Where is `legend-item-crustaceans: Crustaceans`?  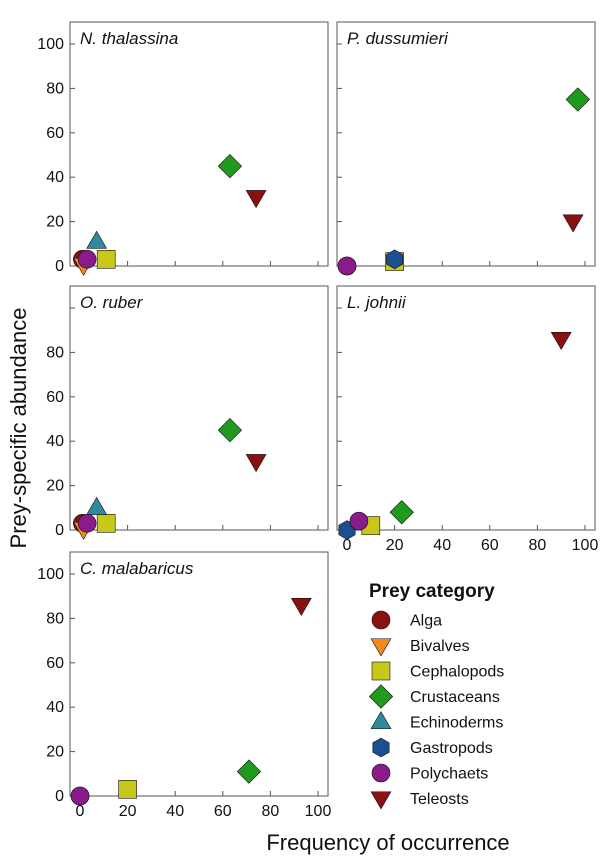
legend-item-crustaceans: Crustaceans is located at coordinates (434, 696).